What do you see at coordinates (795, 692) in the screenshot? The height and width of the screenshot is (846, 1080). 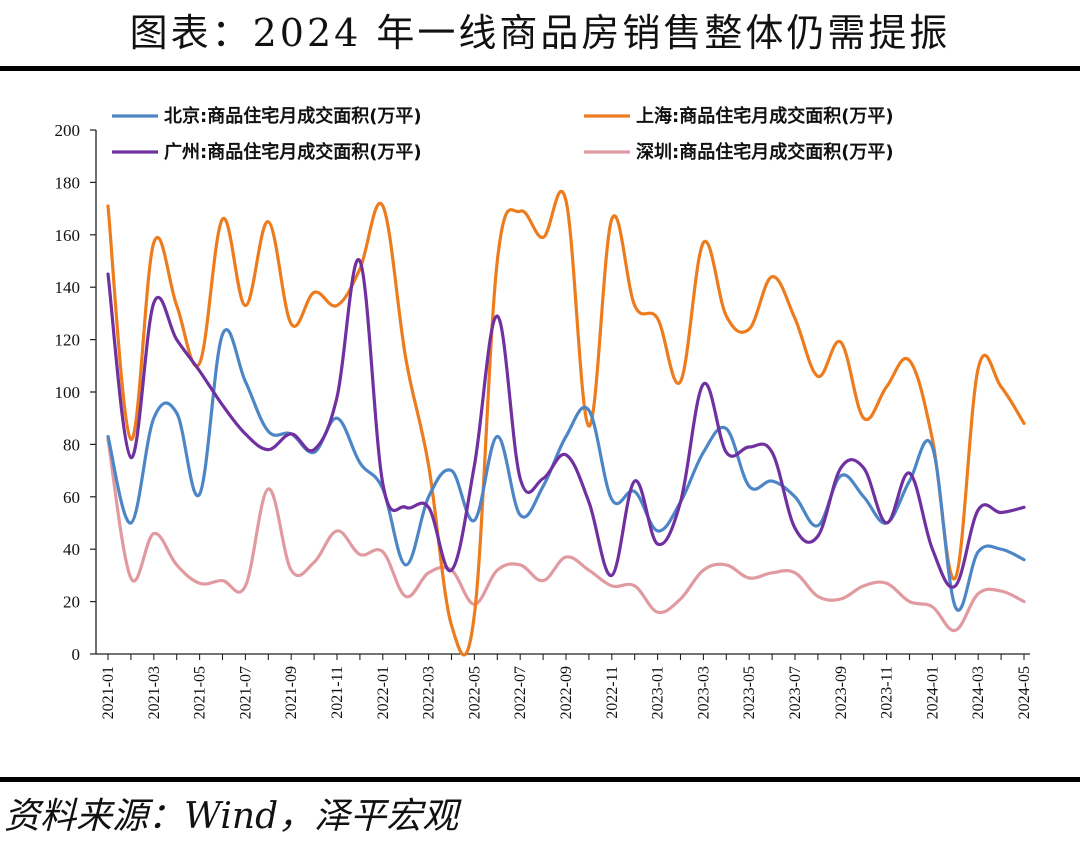 I see `x-tick-label: 2023-07` at bounding box center [795, 692].